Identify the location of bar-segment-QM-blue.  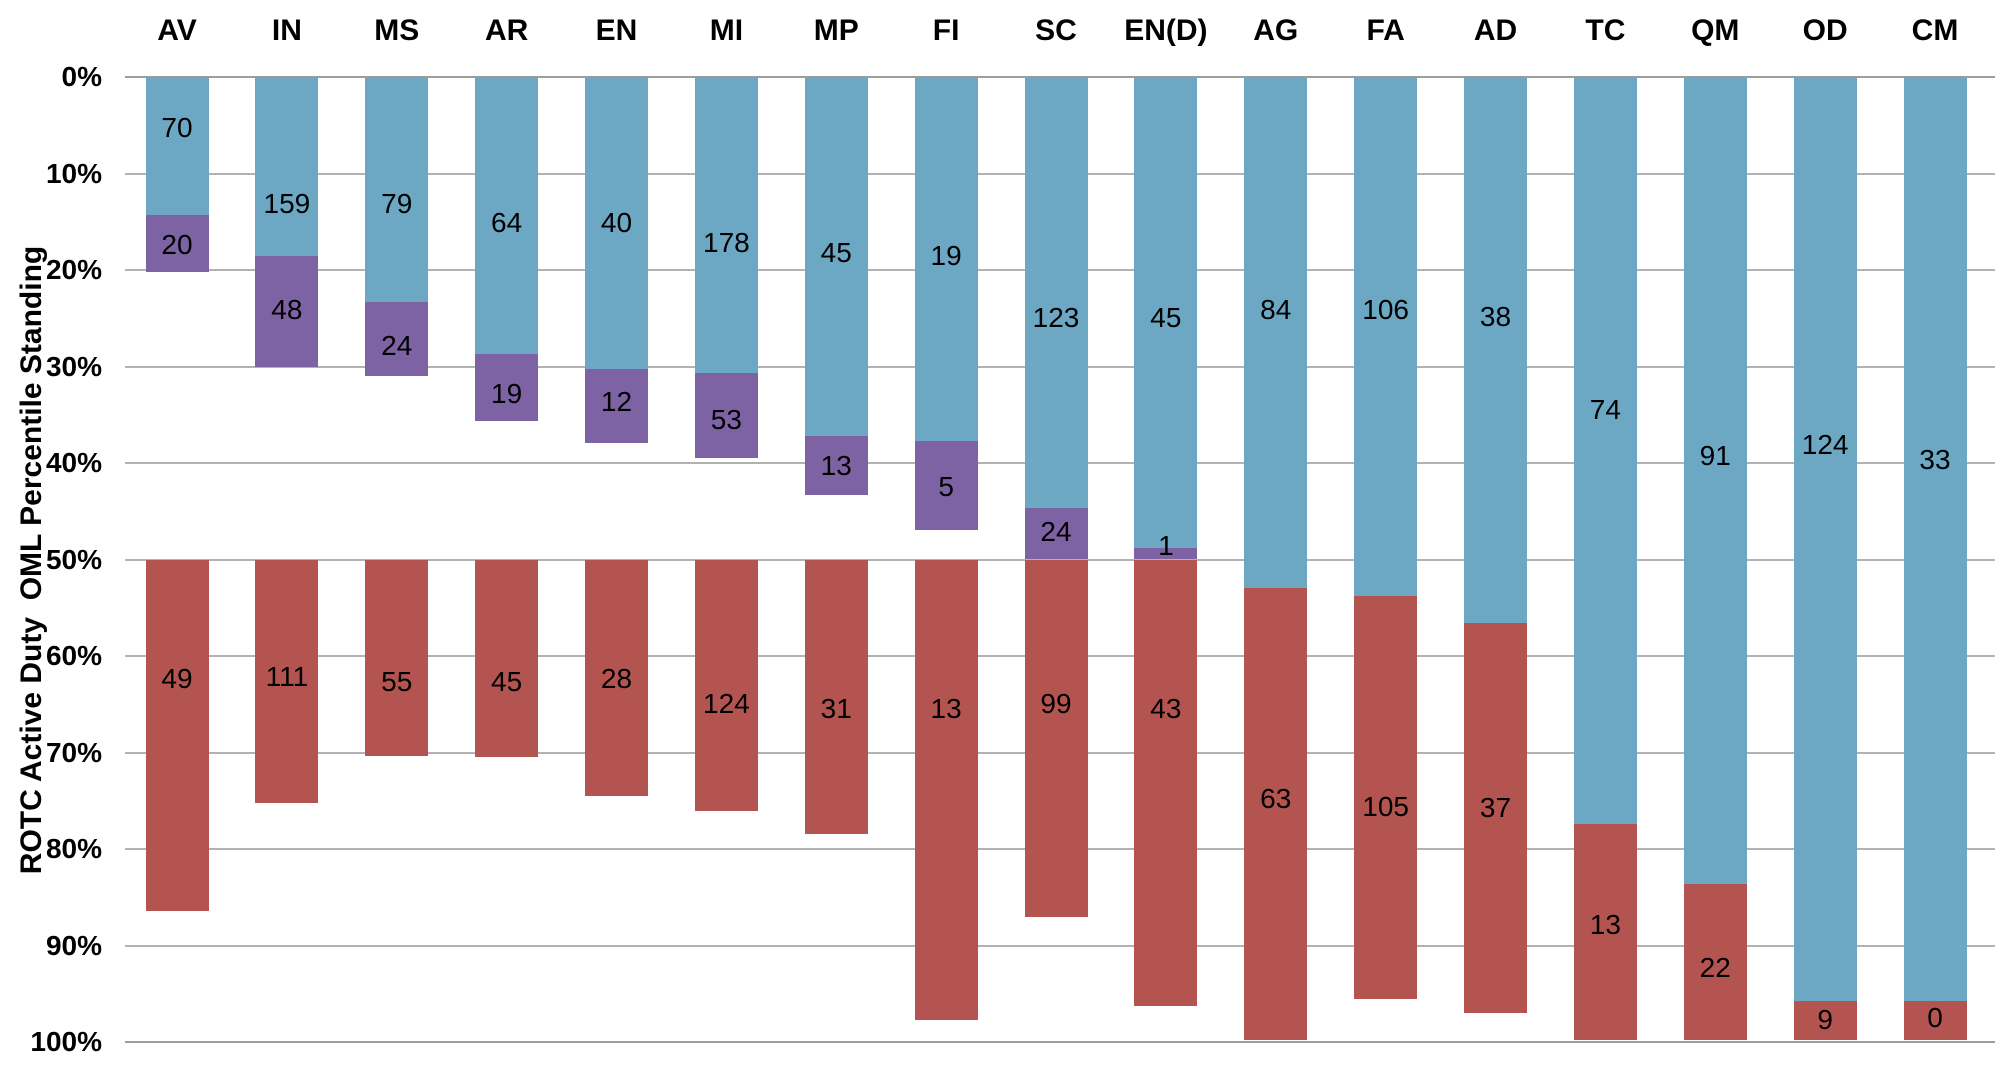
(1715, 480).